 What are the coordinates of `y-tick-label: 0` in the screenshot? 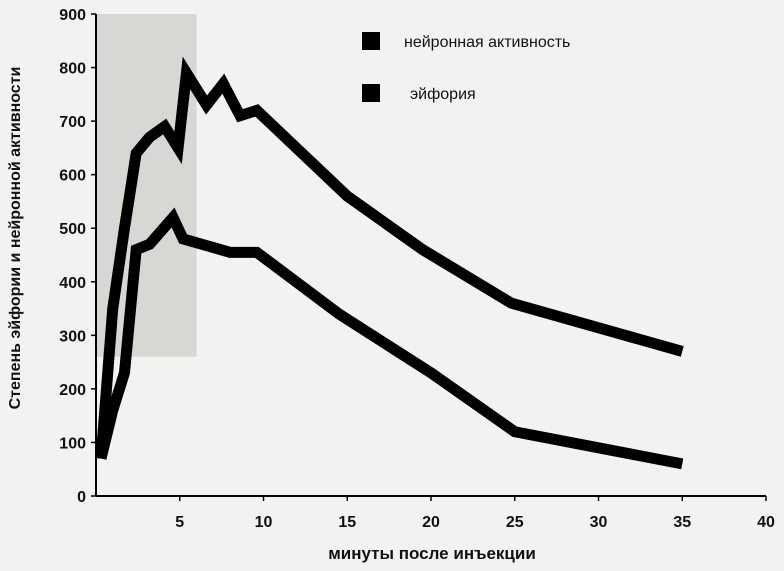 It's located at (81, 497).